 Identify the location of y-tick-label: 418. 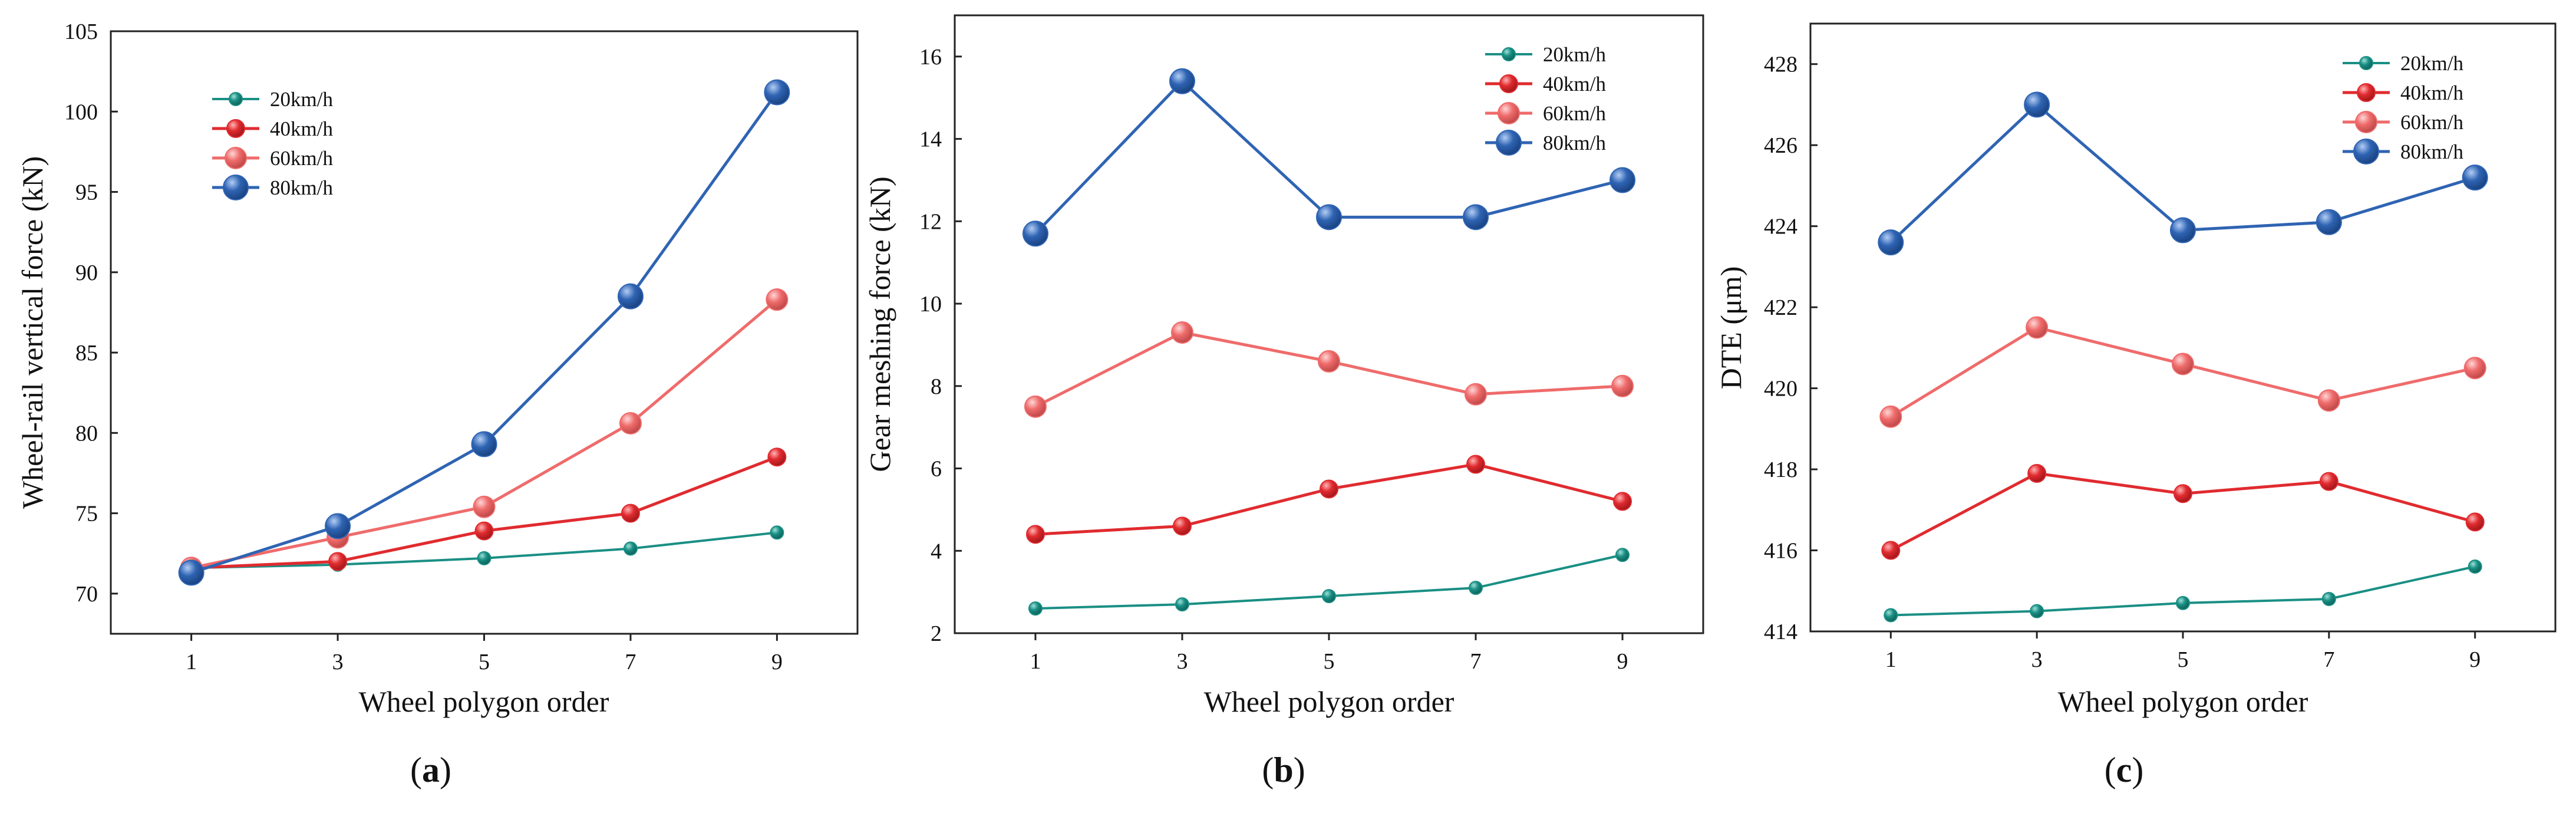
(1781, 470).